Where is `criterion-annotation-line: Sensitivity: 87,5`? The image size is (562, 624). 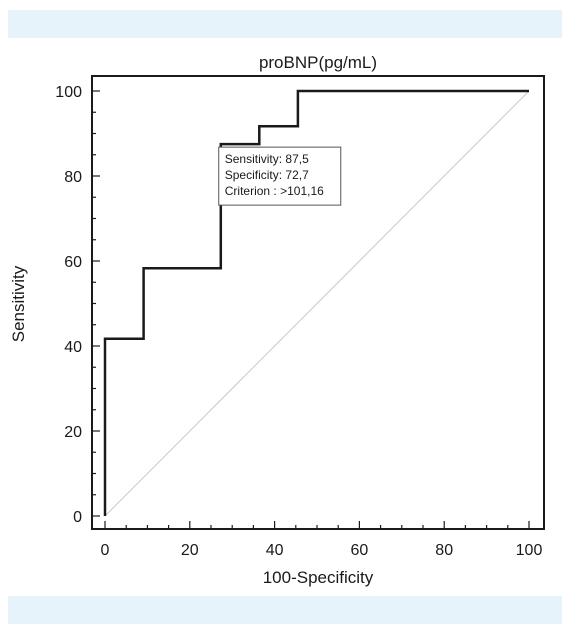 criterion-annotation-line: Sensitivity: 87,5 is located at coordinates (267, 159).